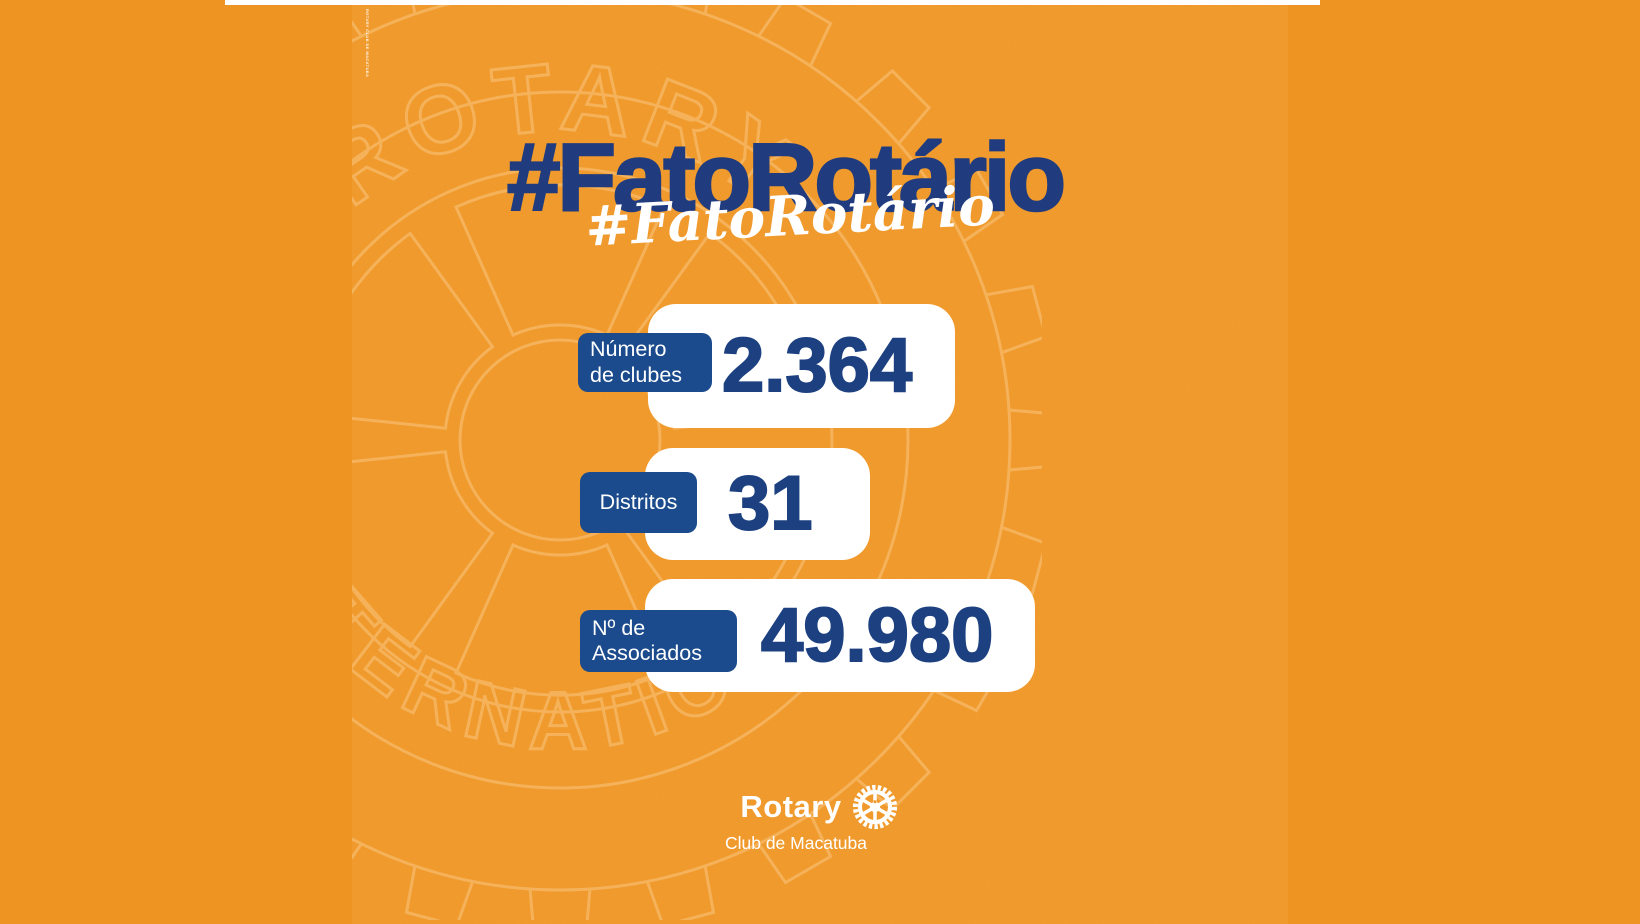 The height and width of the screenshot is (924, 1640). What do you see at coordinates (619, 627) in the screenshot?
I see `stat-label-line: Nº de` at bounding box center [619, 627].